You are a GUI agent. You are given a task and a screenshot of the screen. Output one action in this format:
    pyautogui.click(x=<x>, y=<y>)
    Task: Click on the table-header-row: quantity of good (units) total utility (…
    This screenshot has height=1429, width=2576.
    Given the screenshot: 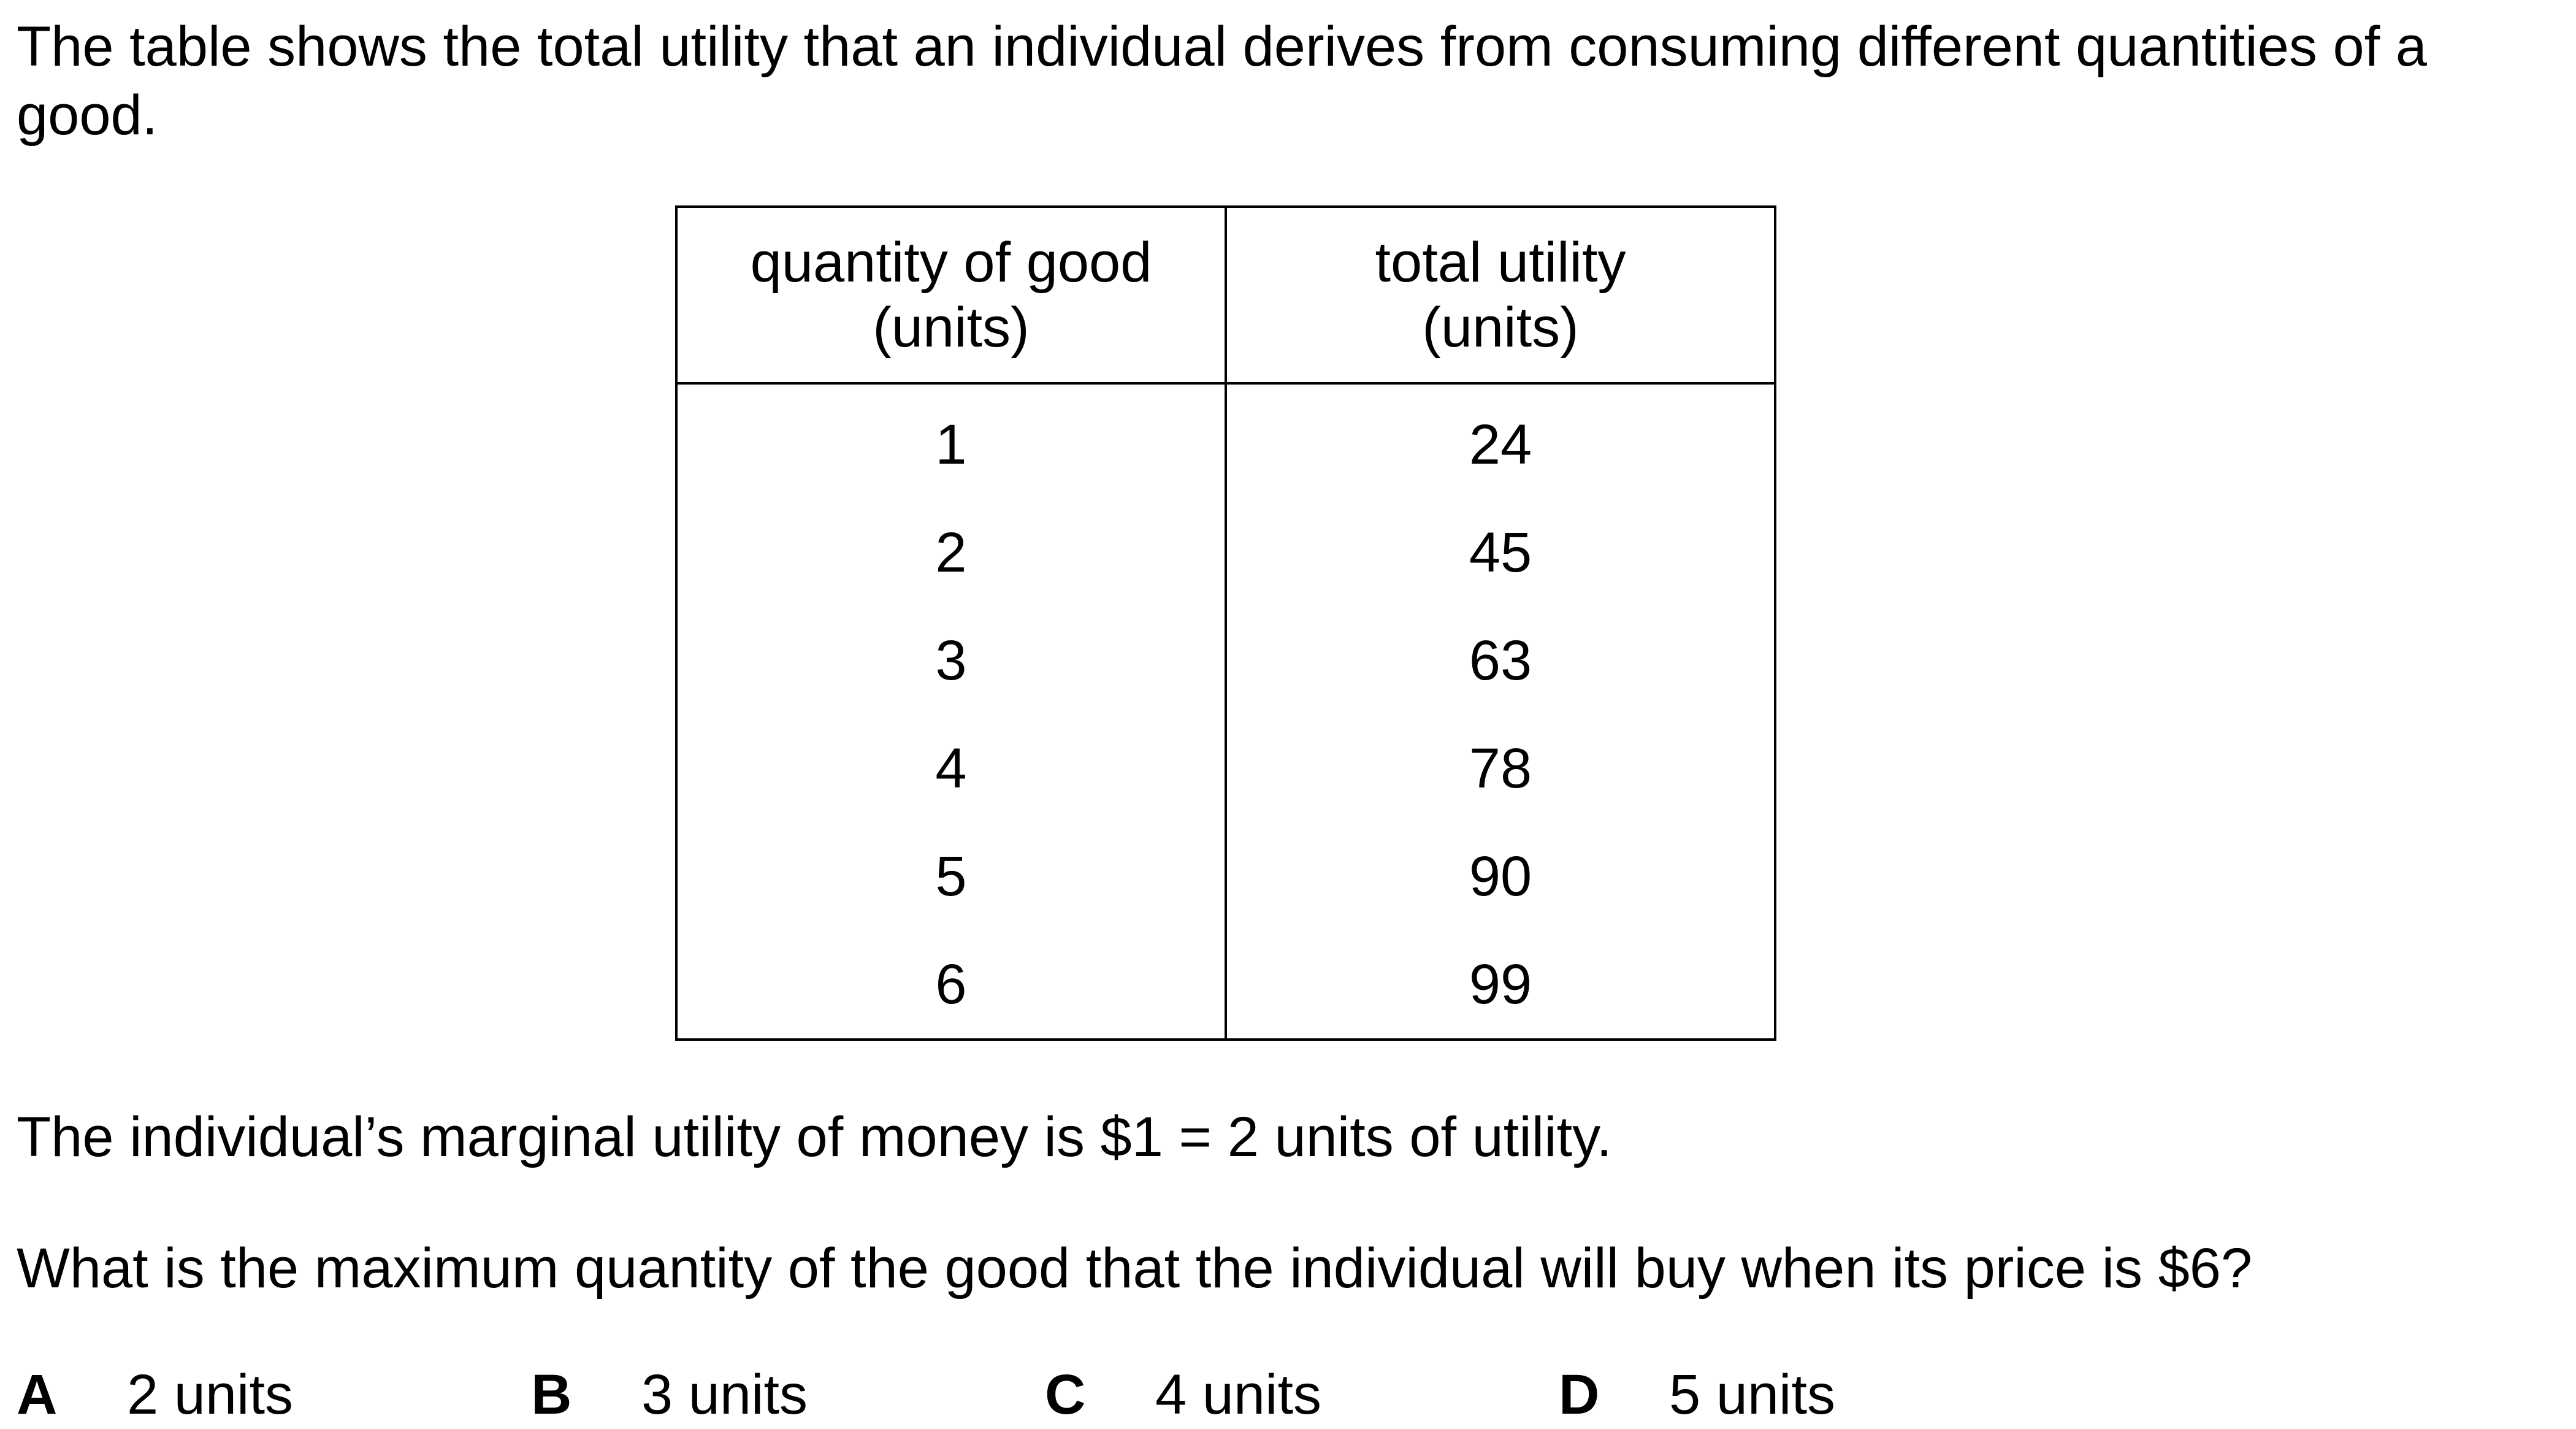 What is the action you would take?
    pyautogui.click(x=1225, y=295)
    